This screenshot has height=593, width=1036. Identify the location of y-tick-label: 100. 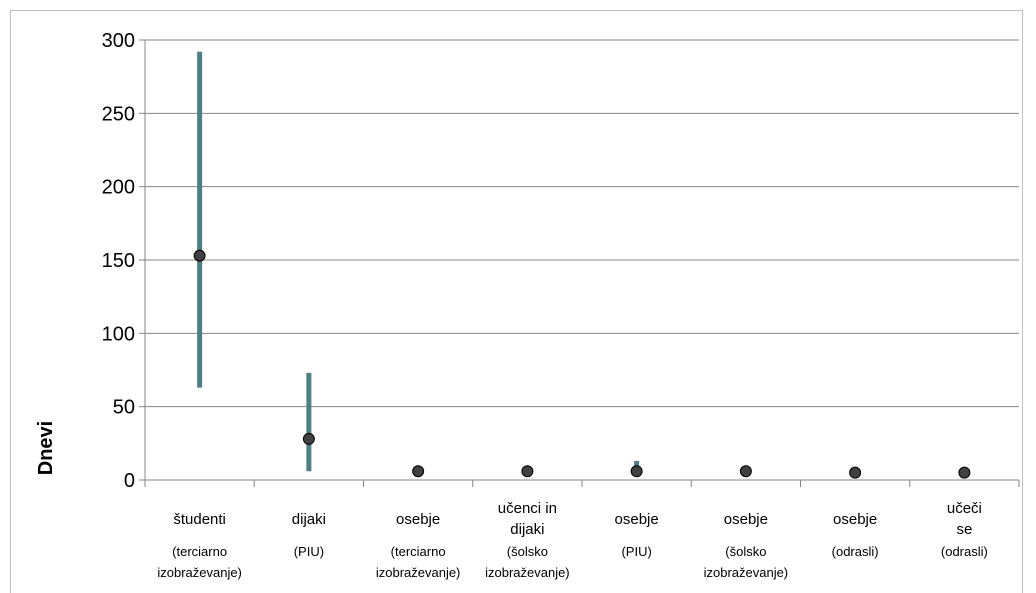
(118, 334).